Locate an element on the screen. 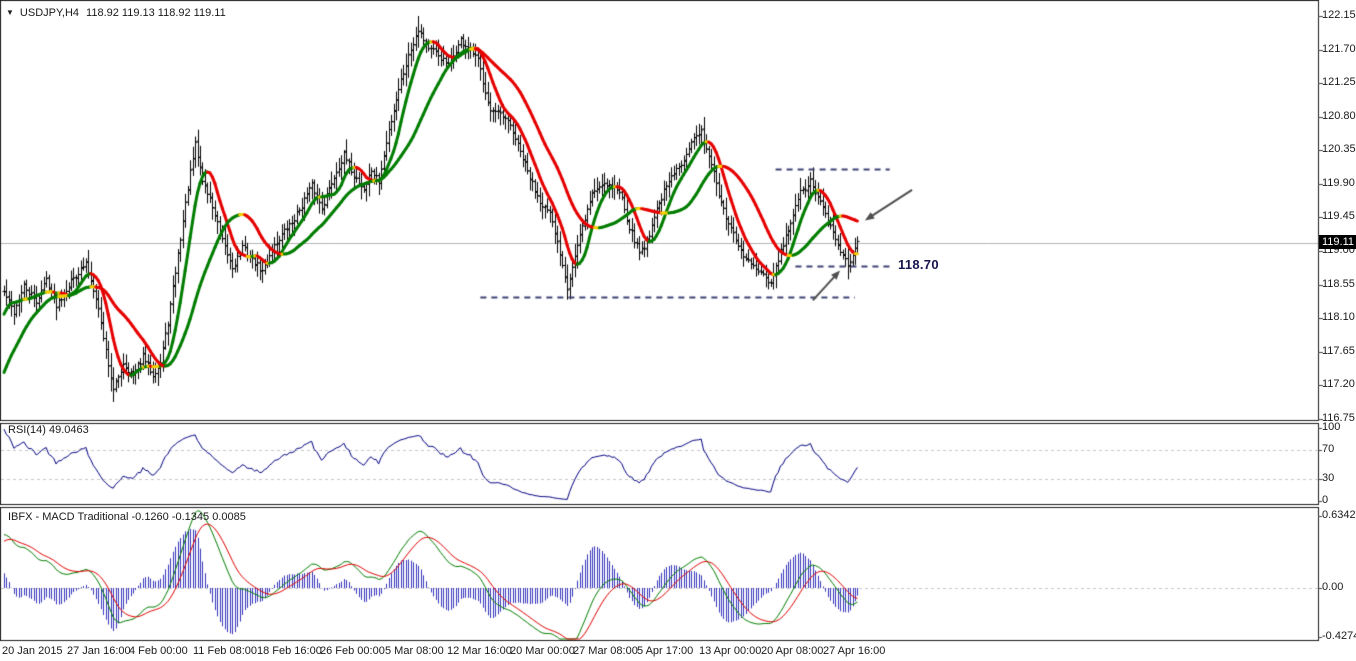 The height and width of the screenshot is (661, 1356). rsi-tick-label: 30 is located at coordinates (1328, 478).